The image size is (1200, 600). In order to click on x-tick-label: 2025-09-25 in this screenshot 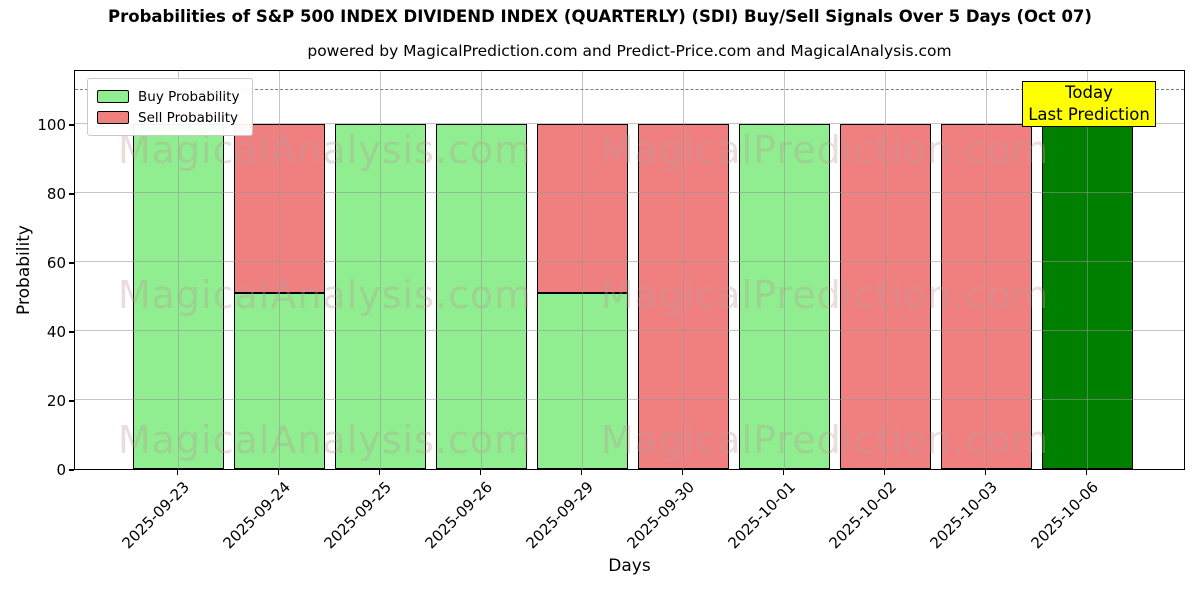, I will do `click(357, 515)`.